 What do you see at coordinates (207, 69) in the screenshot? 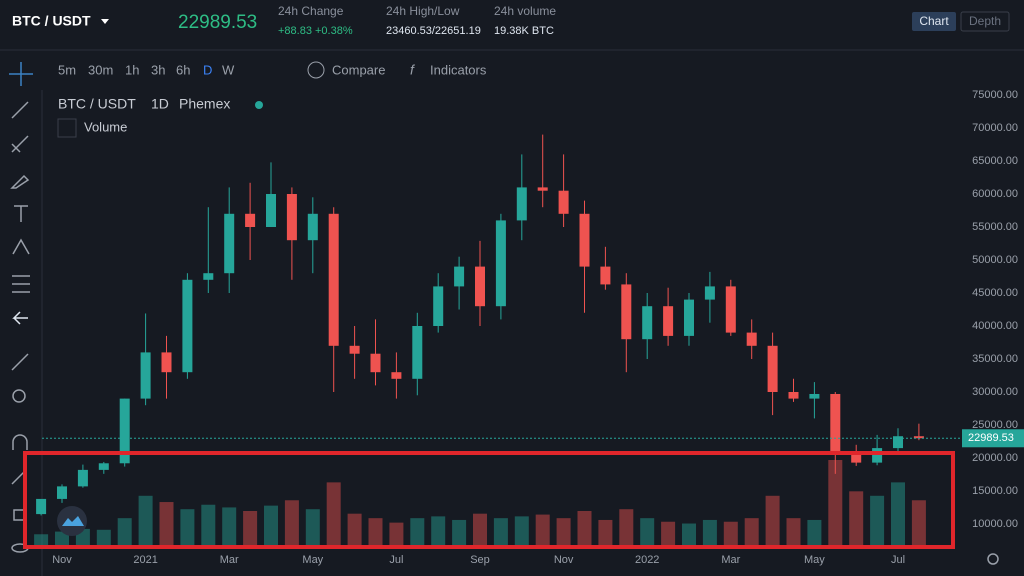
I see `interval: D` at bounding box center [207, 69].